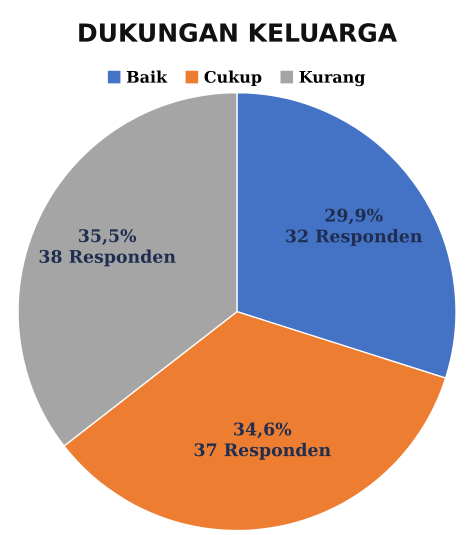  Describe the element at coordinates (238, 32) in the screenshot. I see `chart-title: DUKUNGAN KELUARGA` at that location.